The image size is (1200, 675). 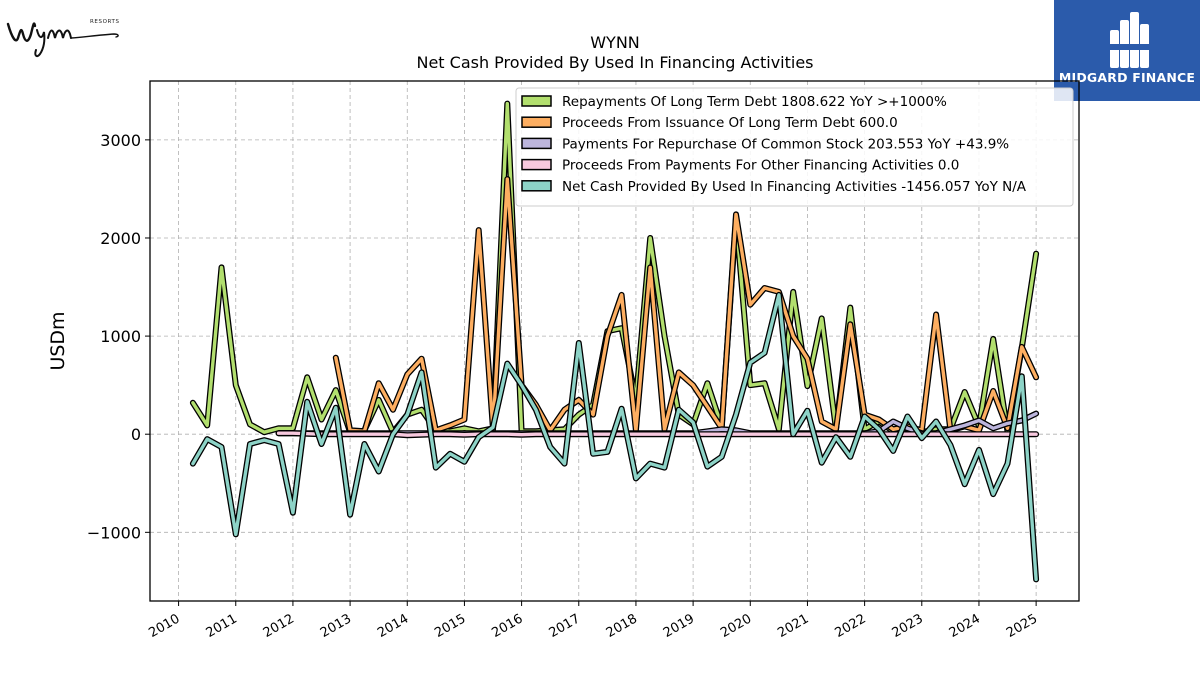 I want to click on legend-swatch-repurchase, so click(x=536, y=143).